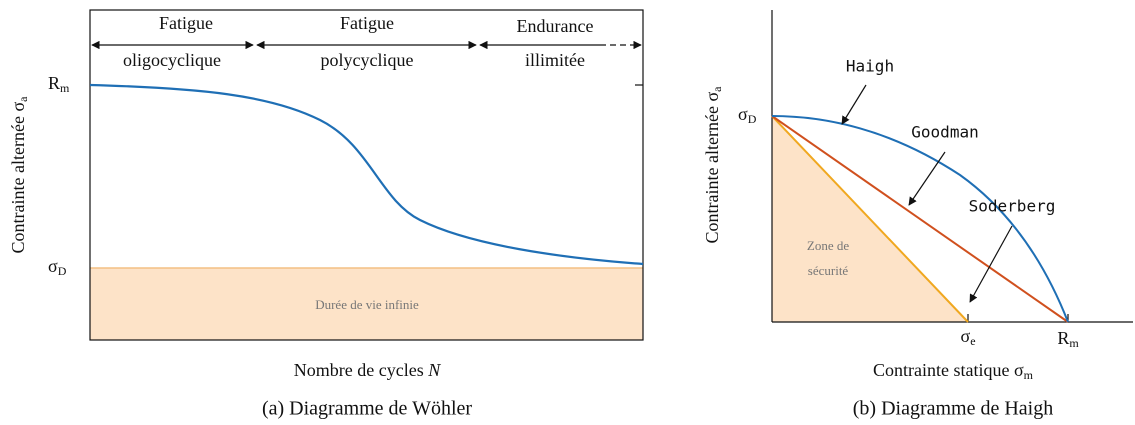 This screenshot has height=425, width=1135. What do you see at coordinates (367, 409) in the screenshot?
I see `caption: (a) Diagramme de Wöhler` at bounding box center [367, 409].